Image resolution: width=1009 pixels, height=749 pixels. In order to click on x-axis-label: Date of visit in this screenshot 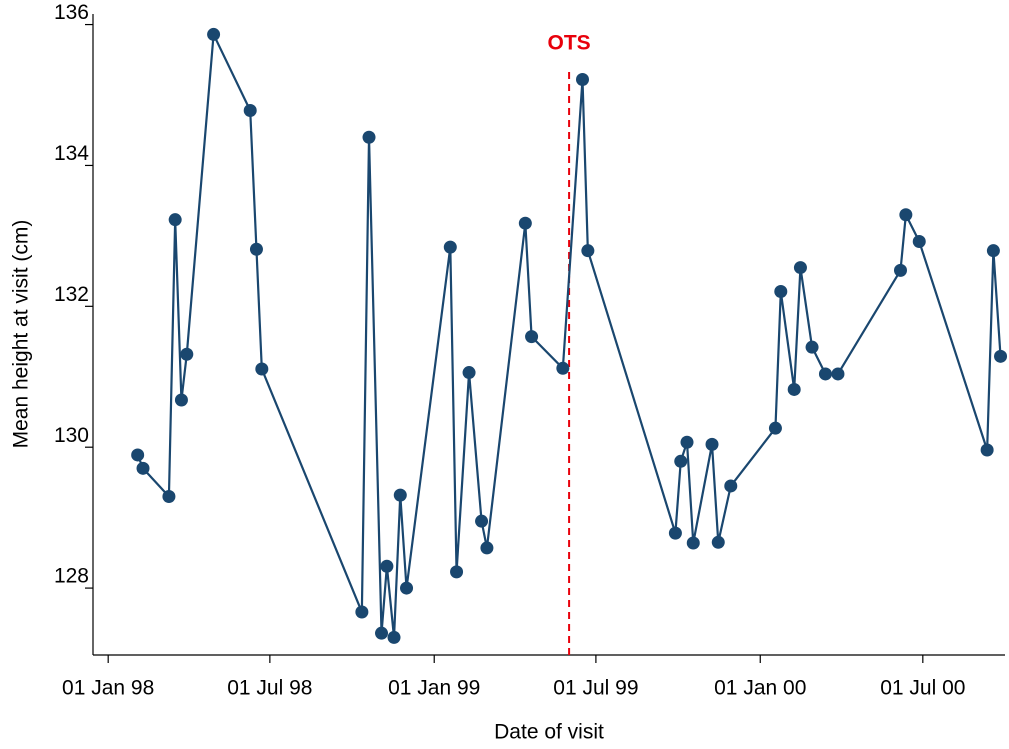, I will do `click(549, 732)`.